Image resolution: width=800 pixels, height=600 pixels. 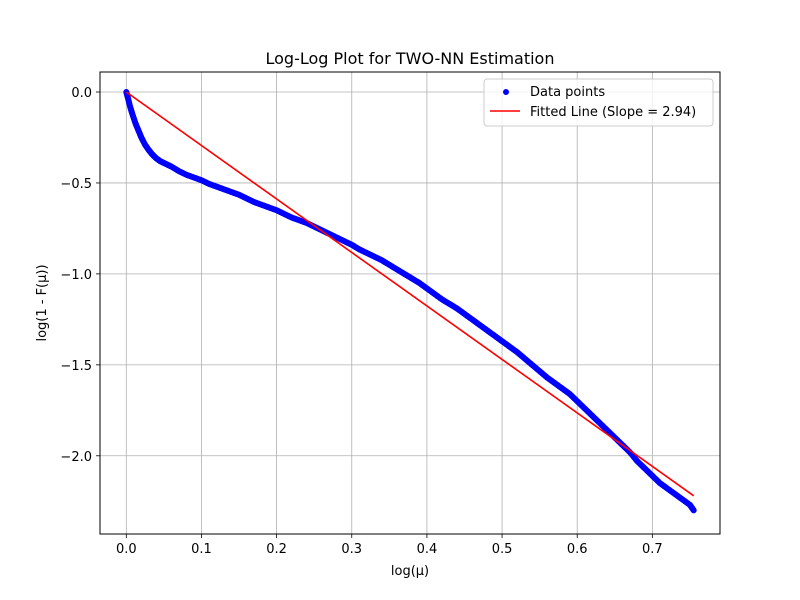 I want to click on y-tick-label: 0.0, so click(x=81, y=93).